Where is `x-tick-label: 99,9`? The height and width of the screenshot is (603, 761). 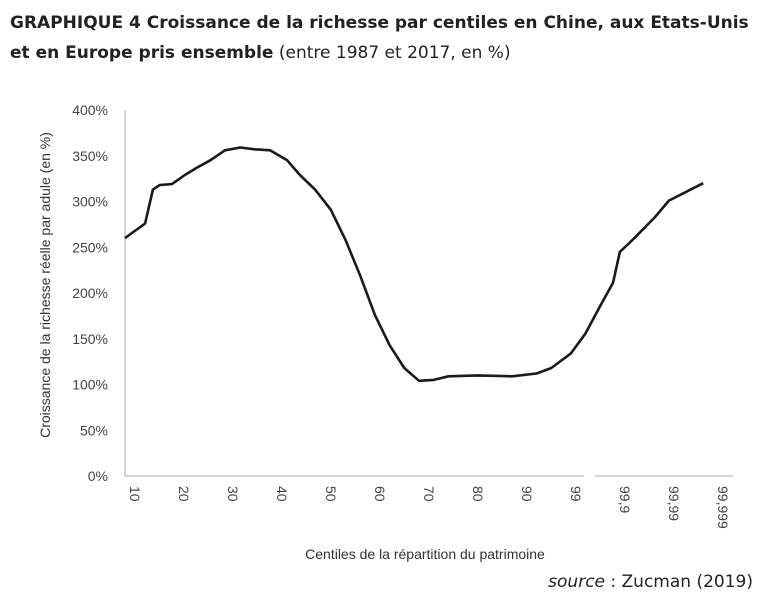 x-tick-label: 99,9 is located at coordinates (625, 499).